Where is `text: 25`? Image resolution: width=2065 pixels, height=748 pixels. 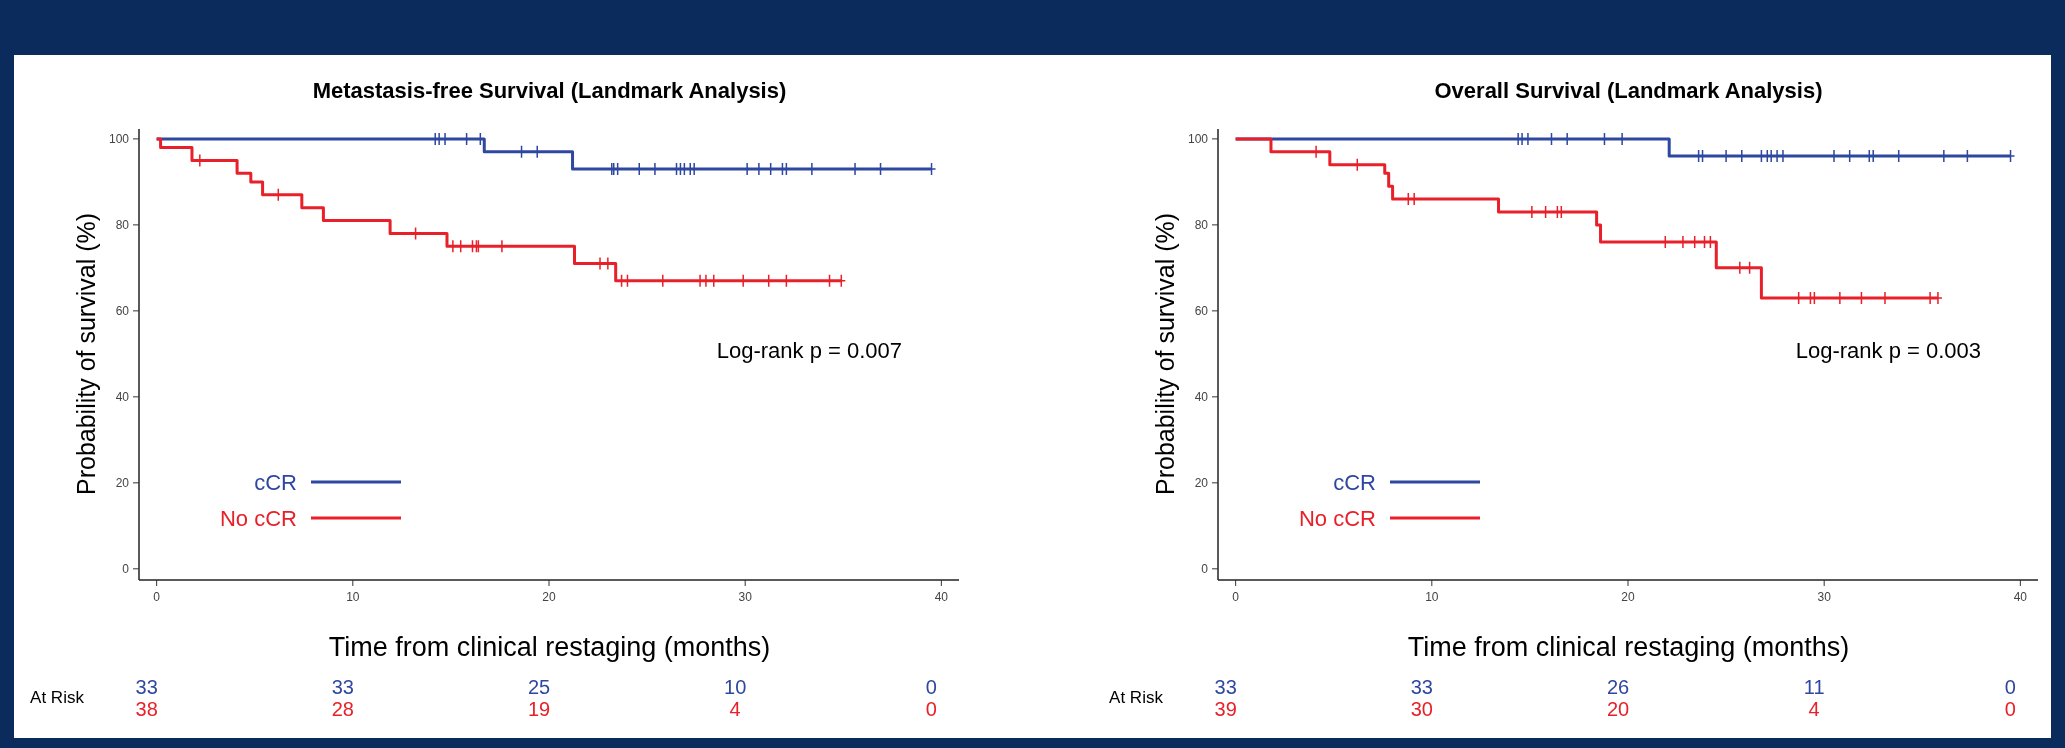 text: 25 is located at coordinates (539, 687).